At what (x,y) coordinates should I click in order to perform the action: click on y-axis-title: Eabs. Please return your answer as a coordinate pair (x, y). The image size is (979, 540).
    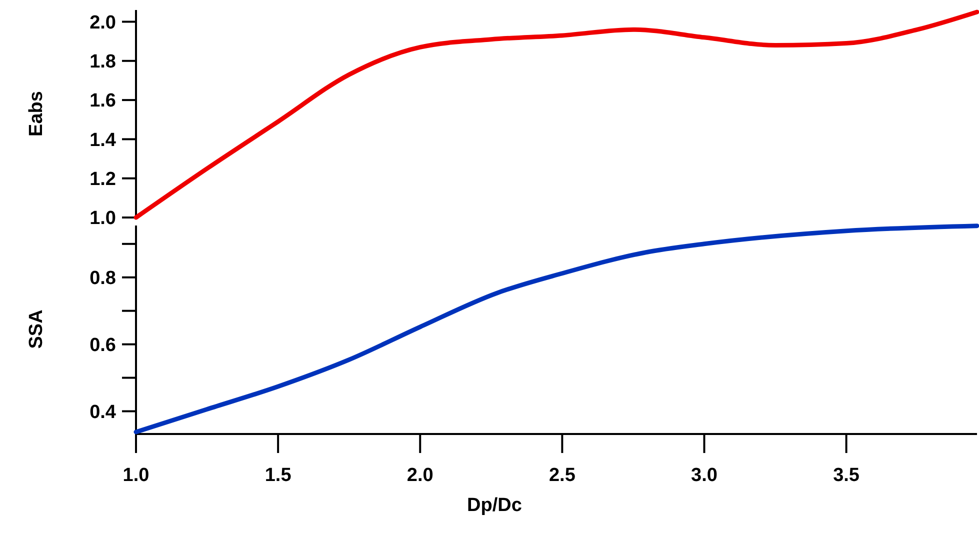
    Looking at the image, I should click on (36, 113).